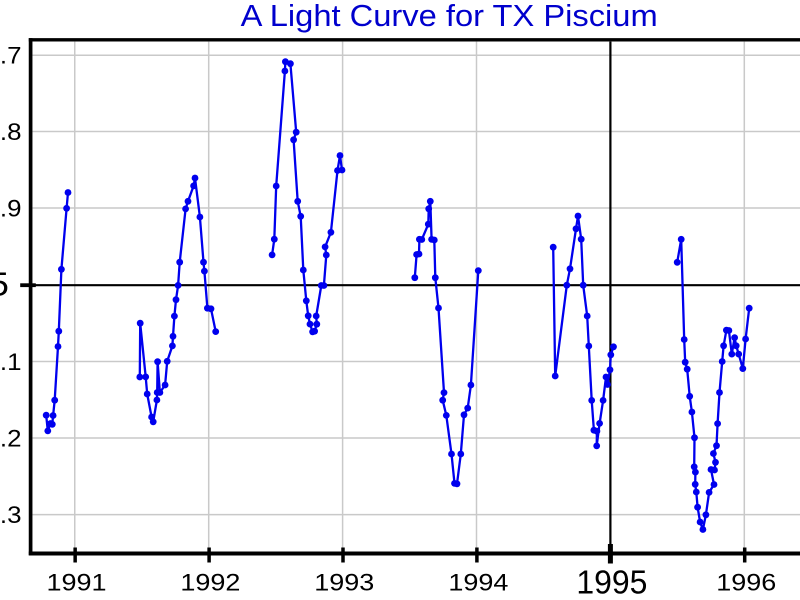 The height and width of the screenshot is (600, 800). I want to click on svg-text: 1996, so click(746, 582).